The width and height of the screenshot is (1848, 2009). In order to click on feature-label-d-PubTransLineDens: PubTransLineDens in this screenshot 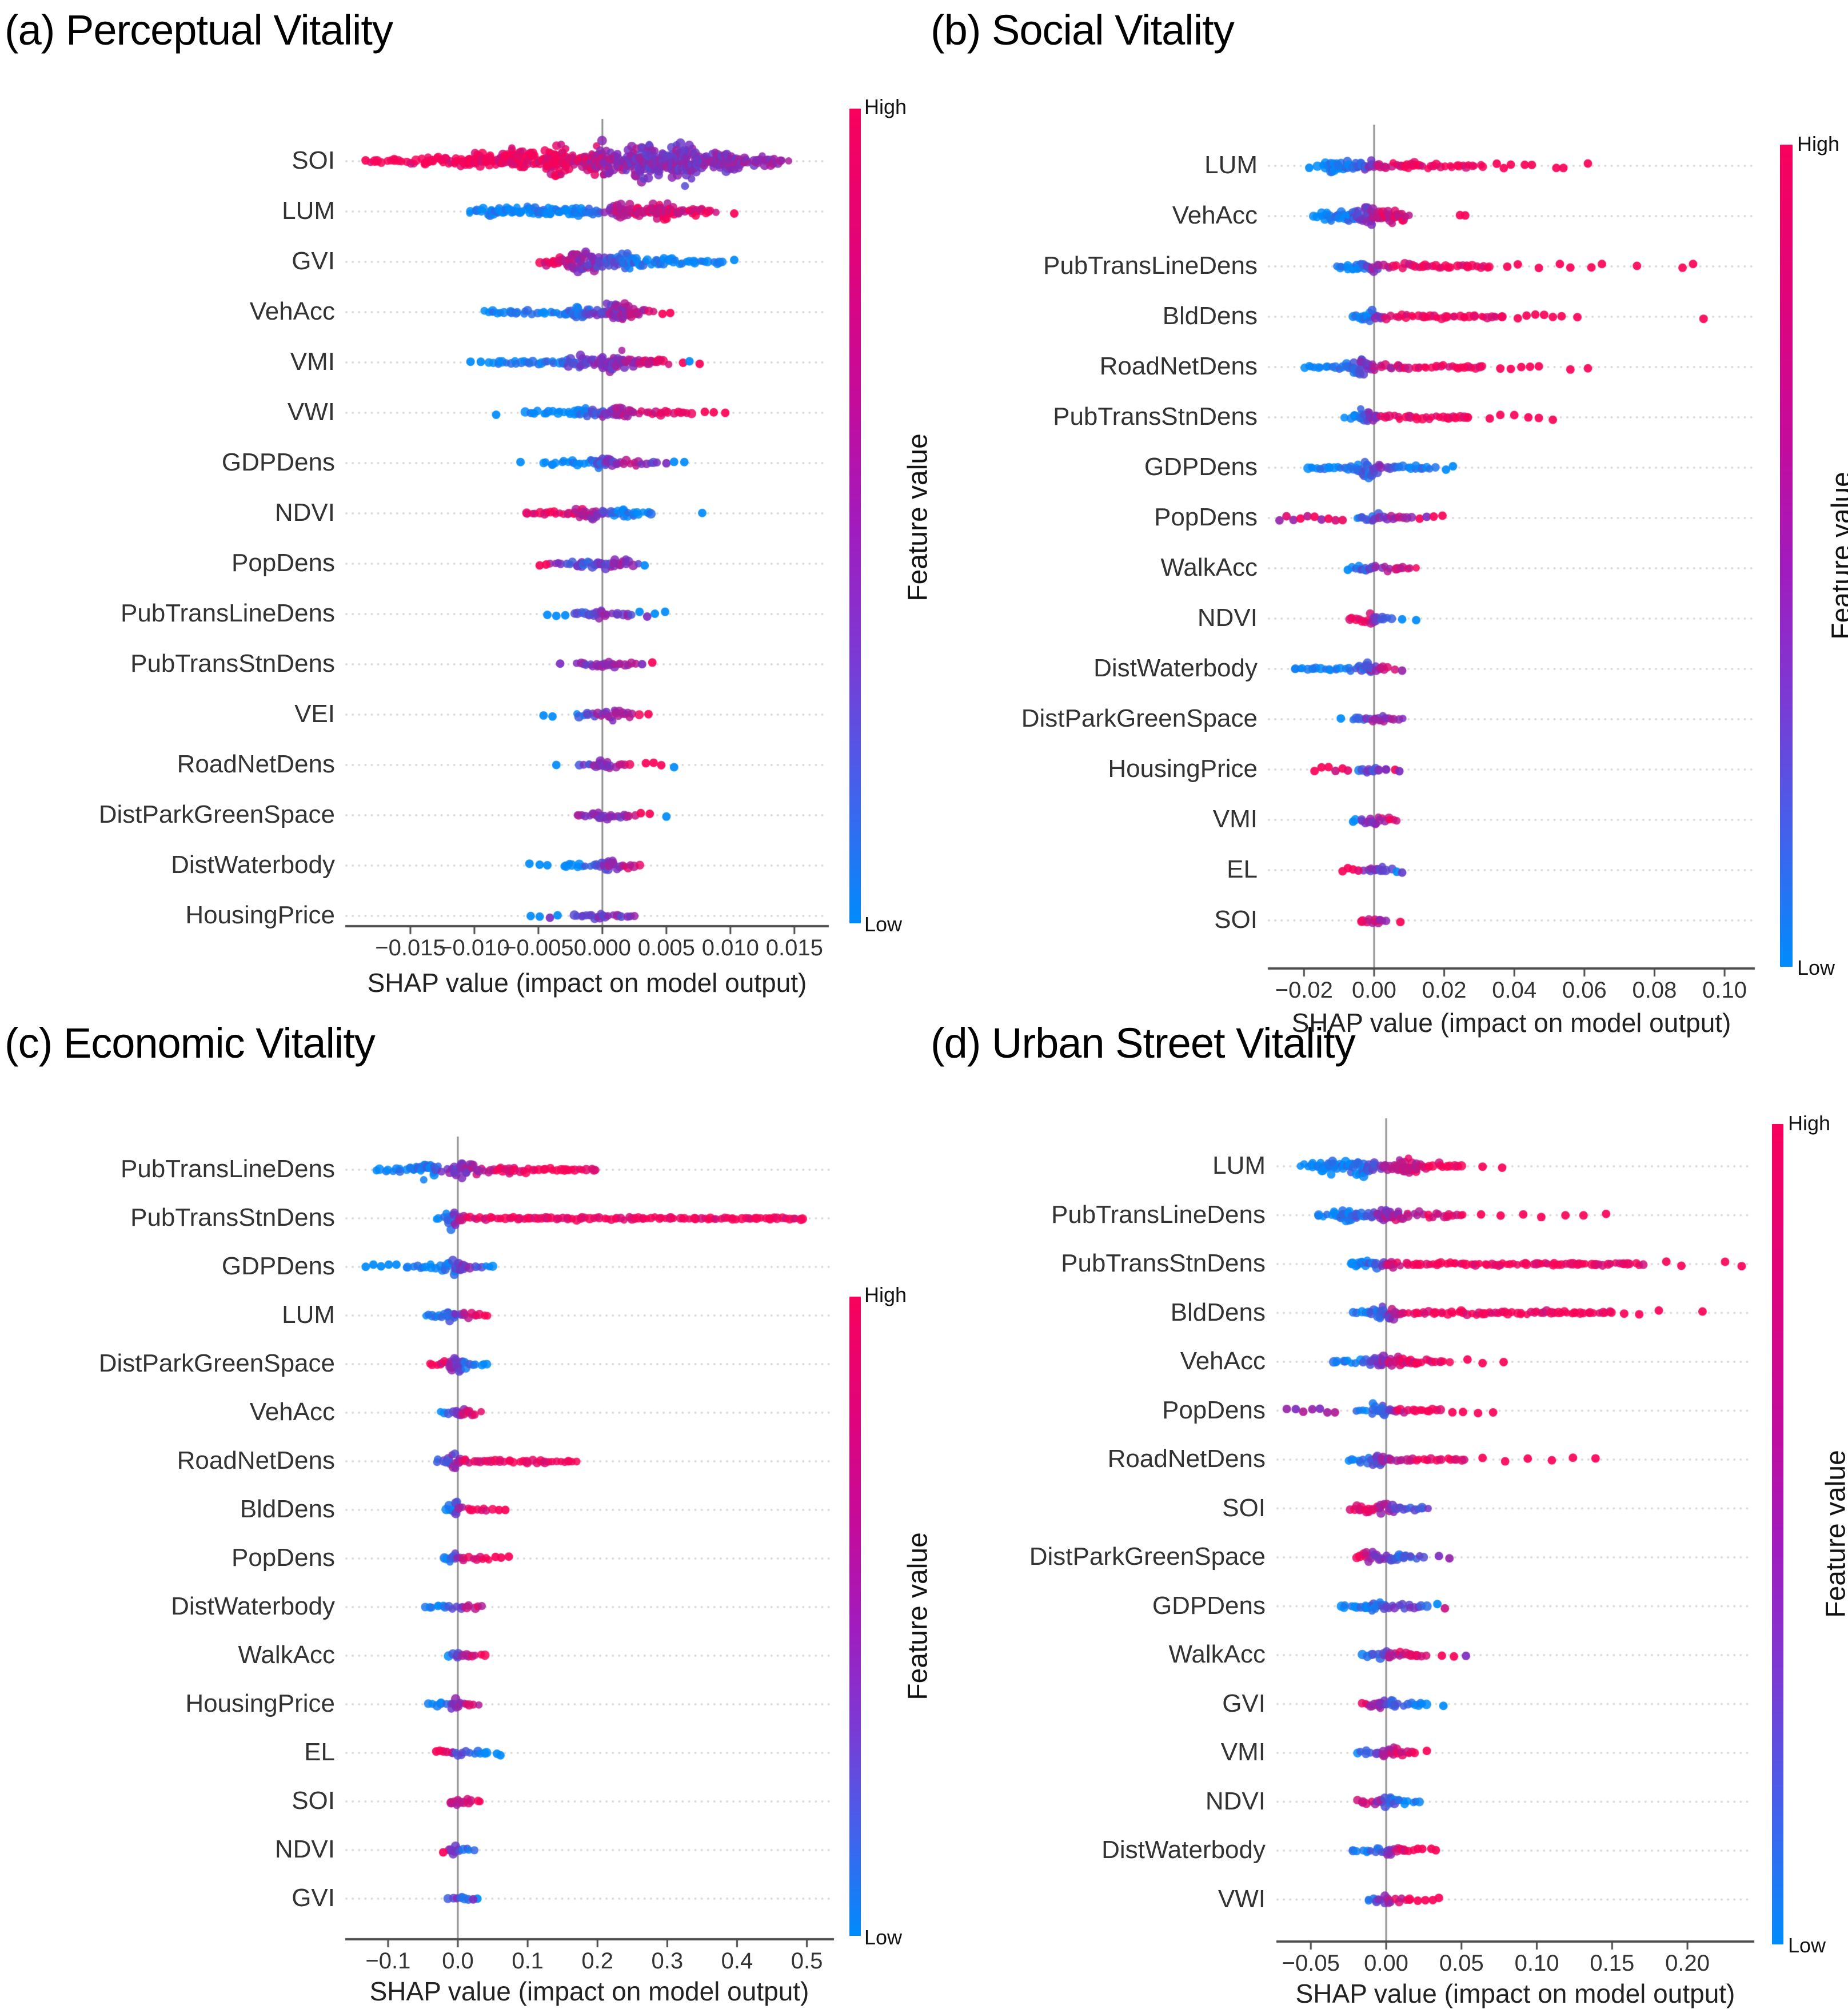, I will do `click(1158, 1215)`.